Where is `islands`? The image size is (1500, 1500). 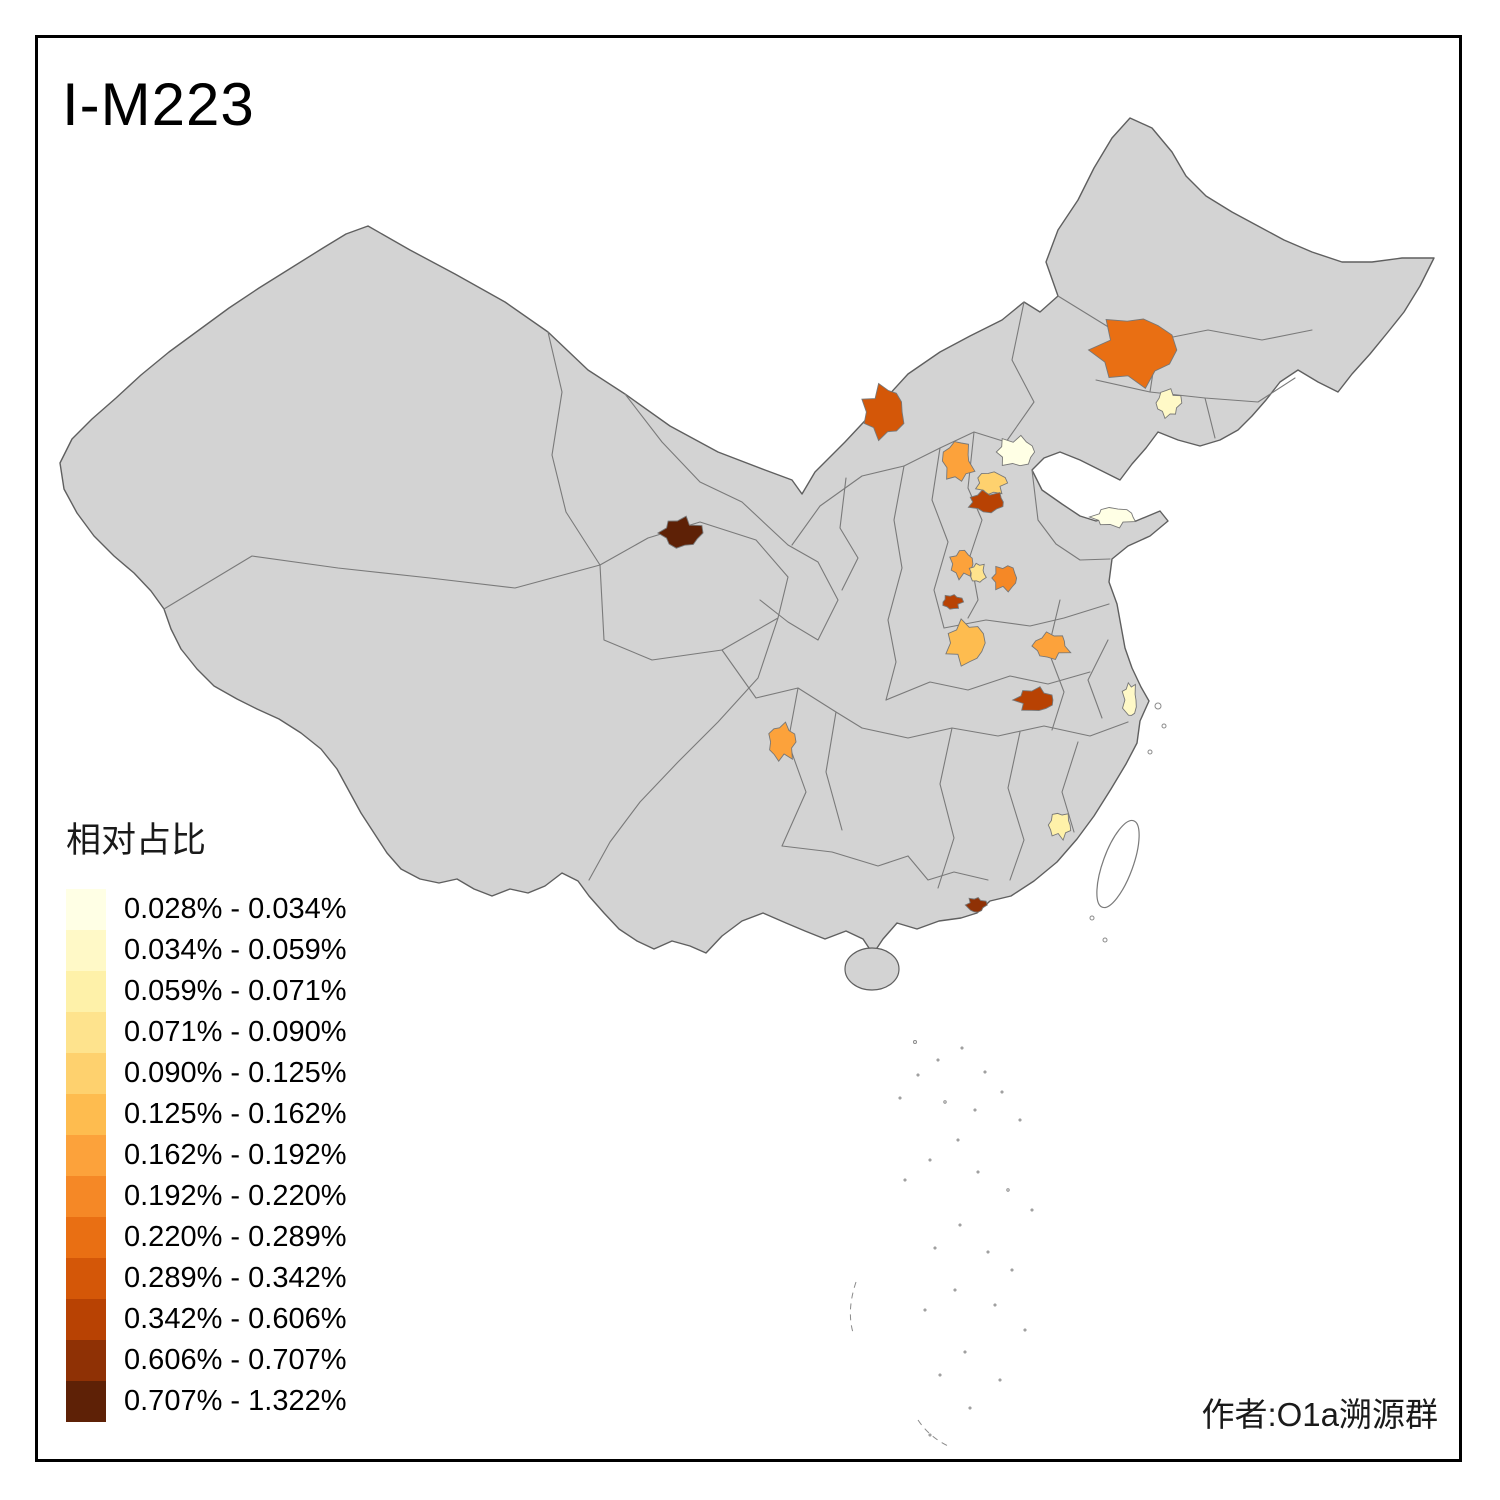 islands is located at coordinates (1005, 1074).